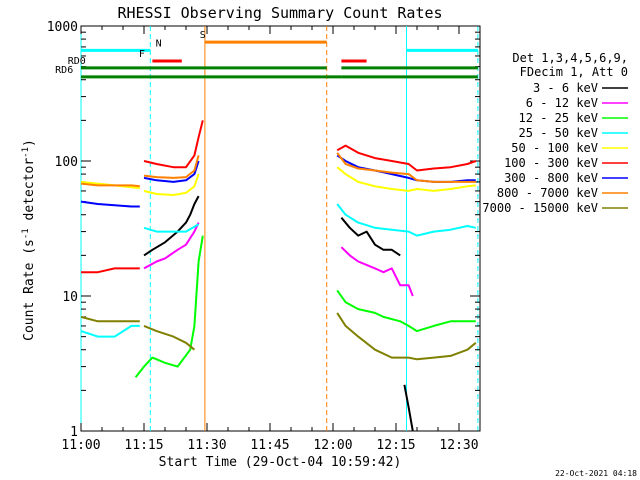  What do you see at coordinates (547, 193) in the screenshot?
I see `legend-entry: 800 - 7000 keV` at bounding box center [547, 193].